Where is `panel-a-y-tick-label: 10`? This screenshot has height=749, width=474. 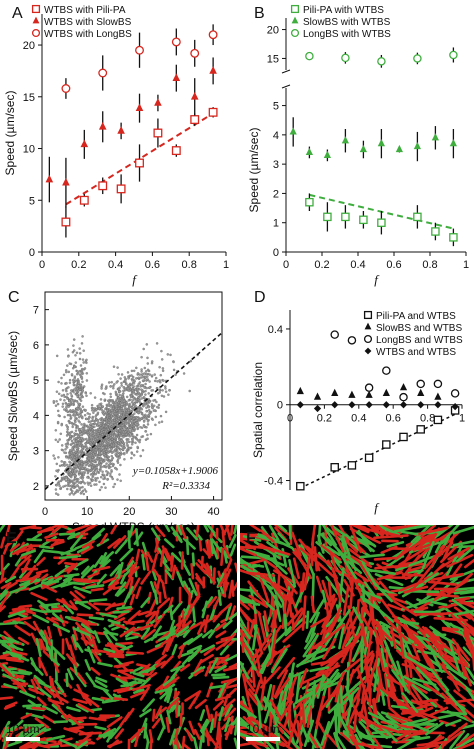
panel-a-y-tick-label: 10 is located at coordinates (29, 150).